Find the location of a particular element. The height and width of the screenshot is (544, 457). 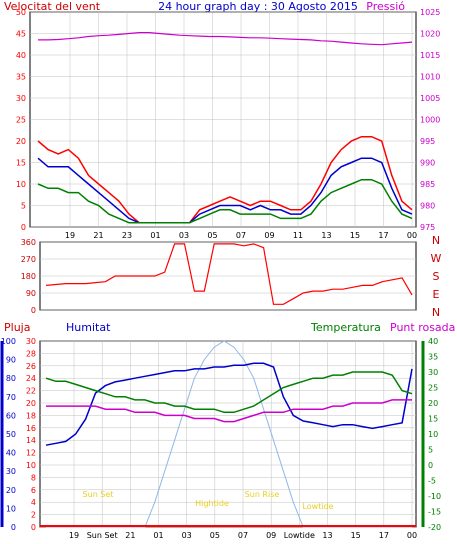

temp-time-ticks: 19 Sun Set 21 01 03 05 07 09 Lowtide 13 15 17 00 is located at coordinates (243, 535).